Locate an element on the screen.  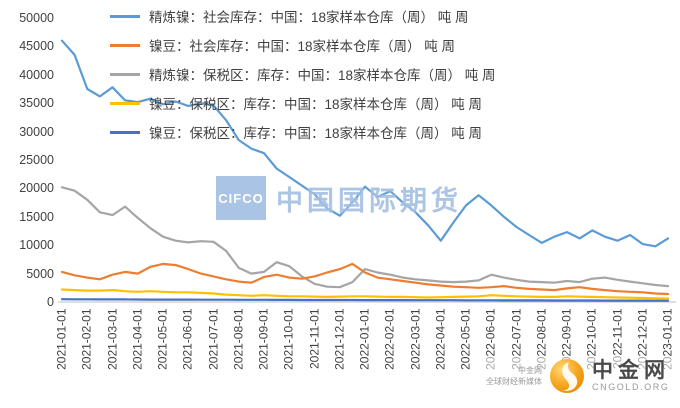
cifco-watermark-badge: CIFCO is located at coordinates (241, 198).